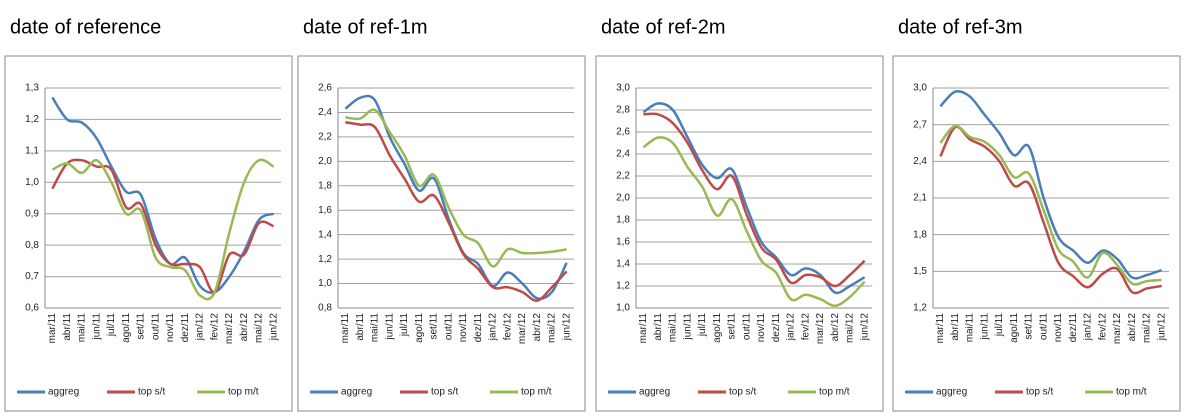 The image size is (1182, 412). What do you see at coordinates (32, 308) in the screenshot?
I see `y-tick-label: 0,6` at bounding box center [32, 308].